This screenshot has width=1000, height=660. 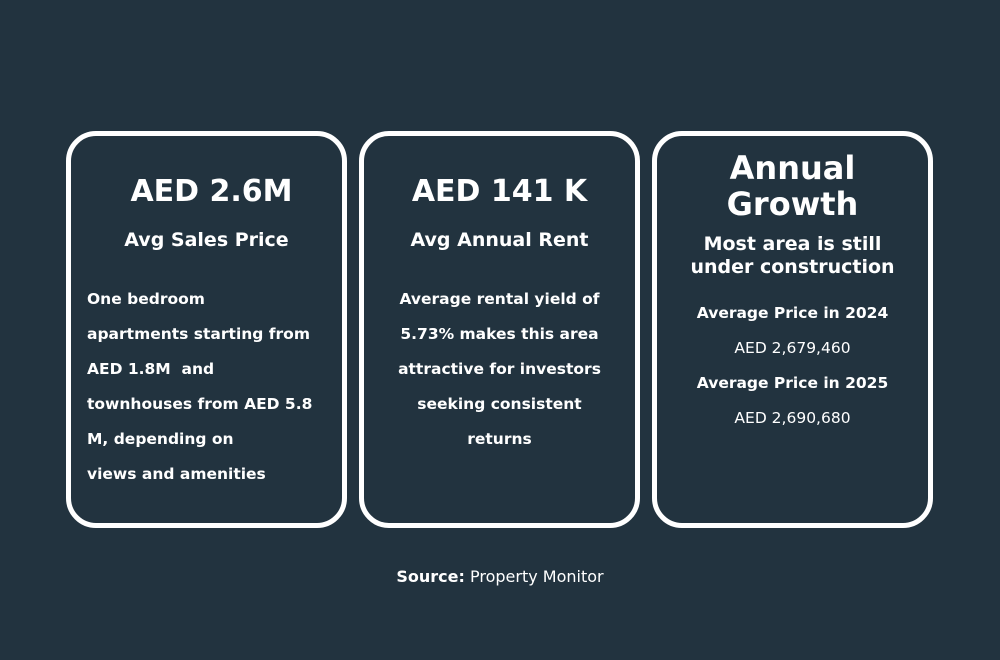 I want to click on source-note: Source: Property Monitor, so click(x=500, y=576).